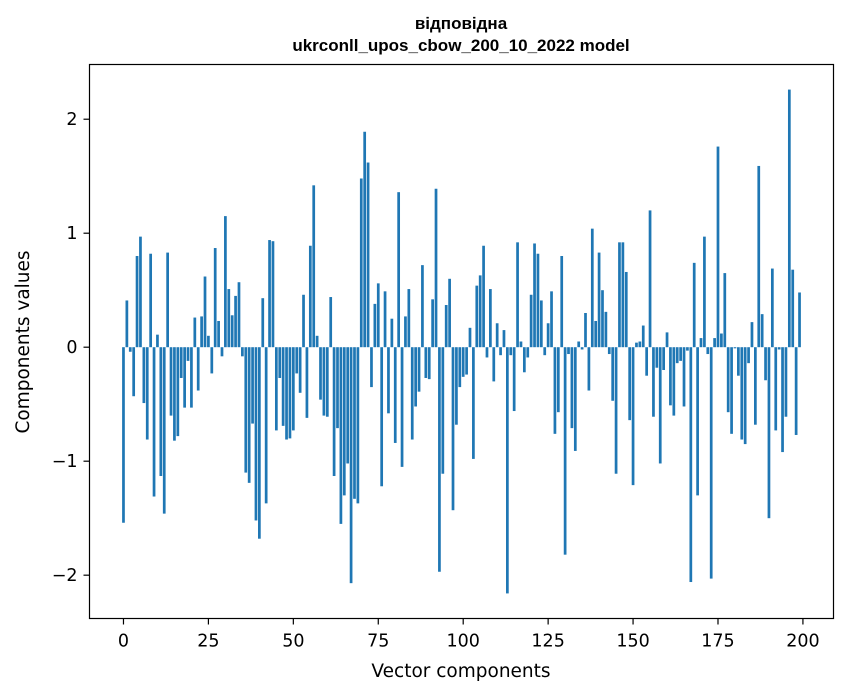 This screenshot has height=696, width=847. Describe the element at coordinates (71, 348) in the screenshot. I see `y-axis-ticks: −2 −1 0 1 2` at that location.